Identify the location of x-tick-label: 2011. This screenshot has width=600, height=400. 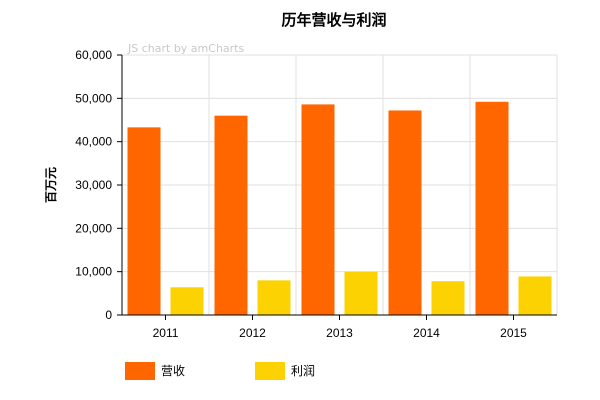
(166, 333).